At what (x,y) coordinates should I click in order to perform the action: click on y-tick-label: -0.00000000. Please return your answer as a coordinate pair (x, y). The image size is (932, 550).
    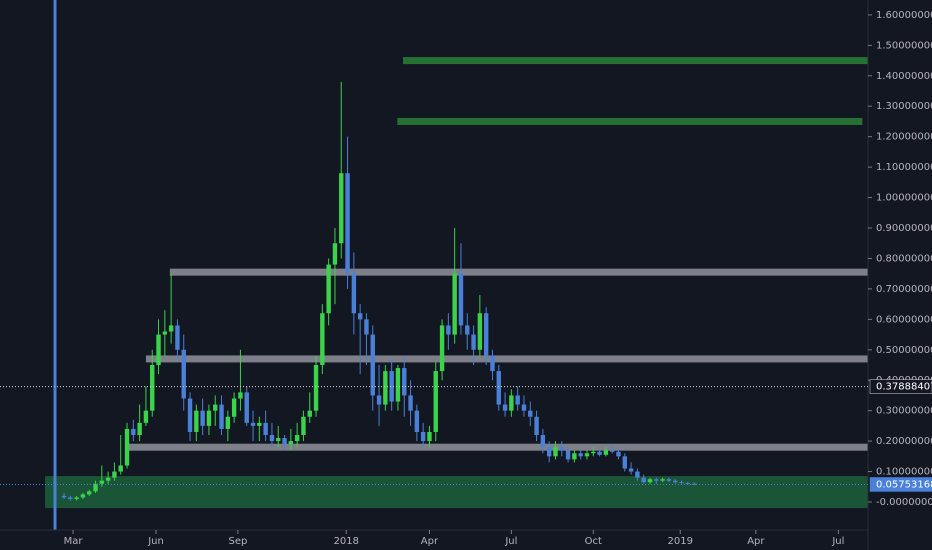
    Looking at the image, I should click on (904, 502).